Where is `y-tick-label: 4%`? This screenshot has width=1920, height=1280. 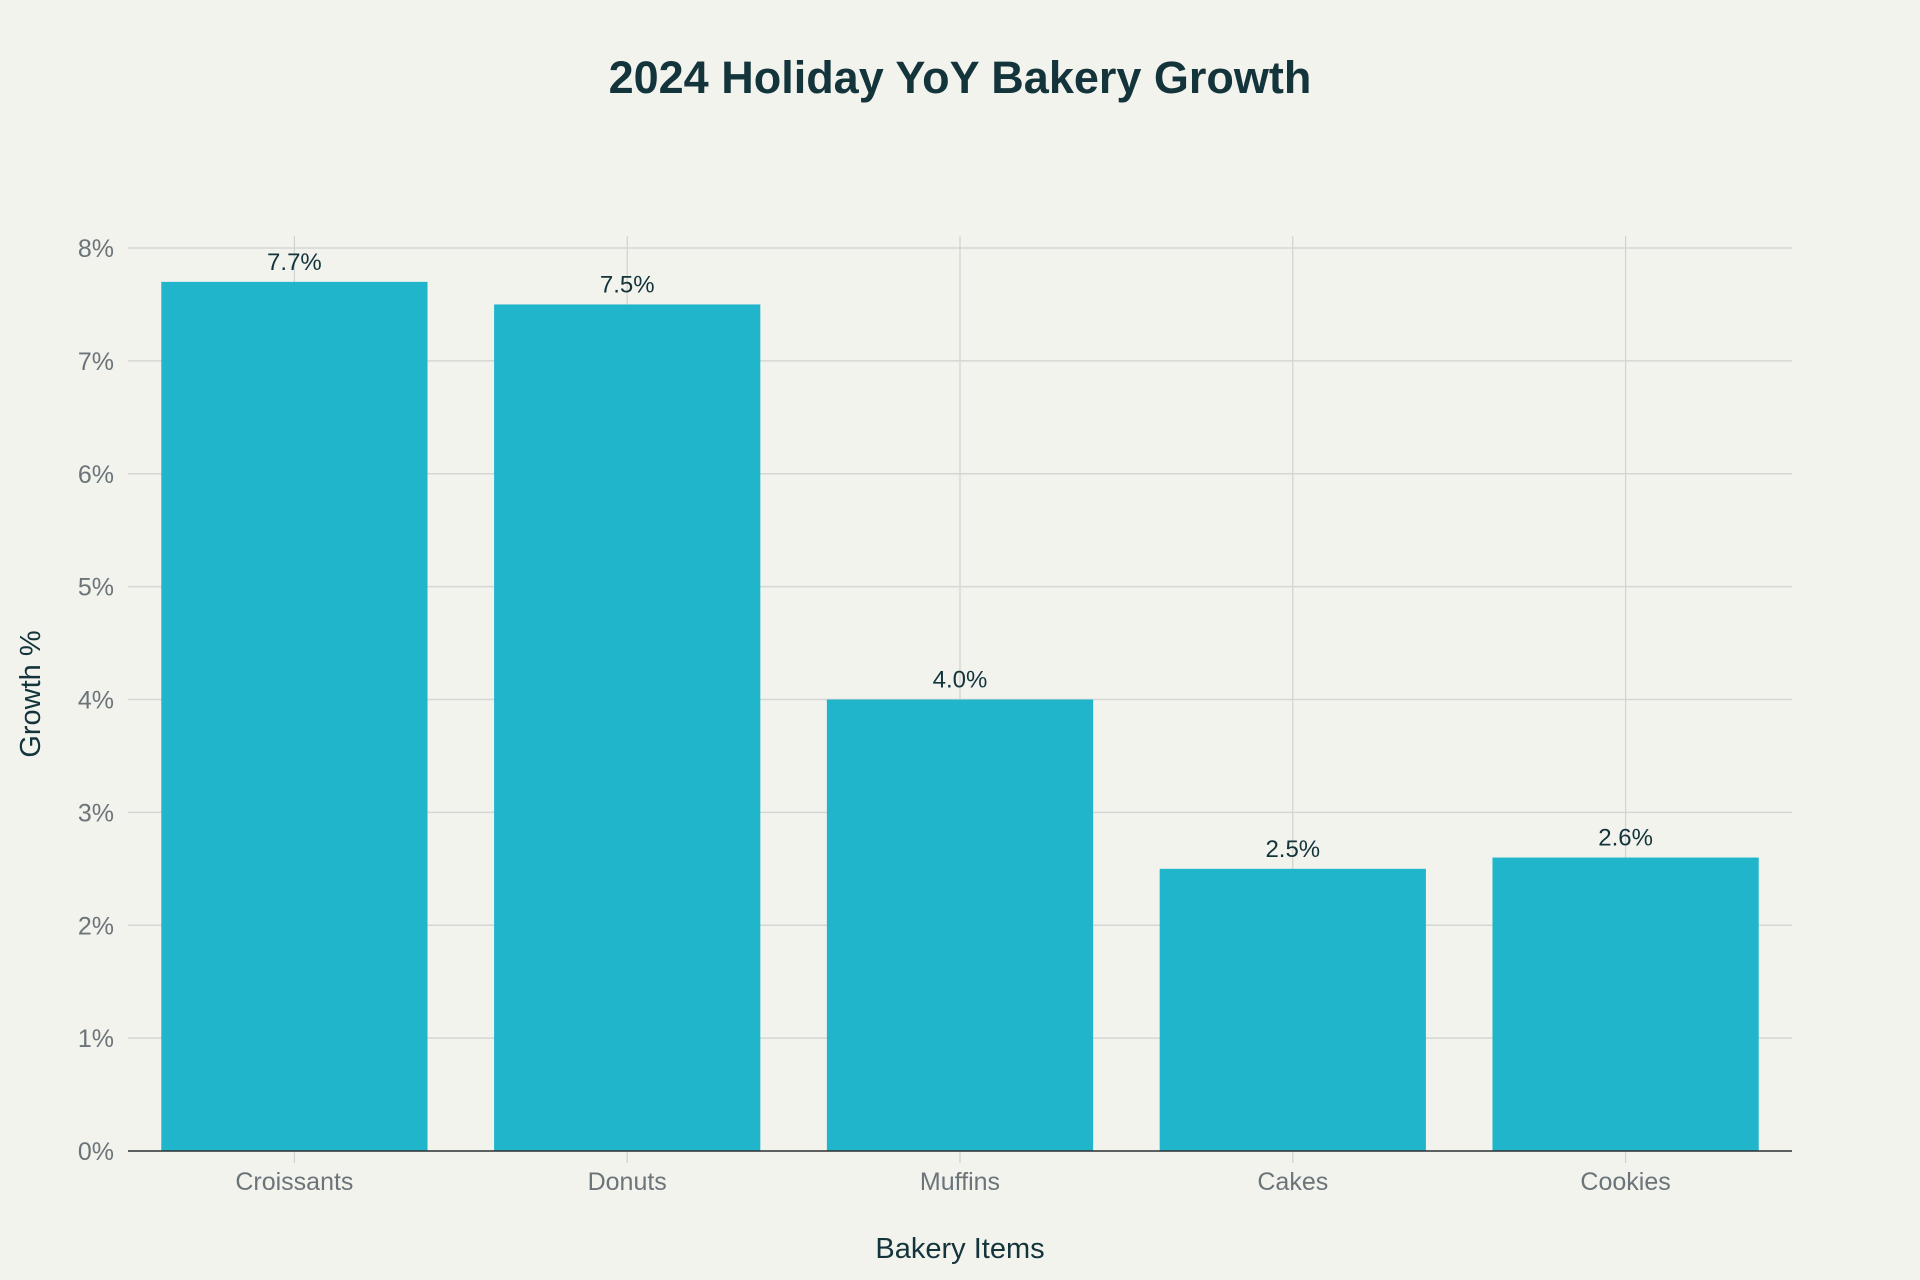 y-tick-label: 4% is located at coordinates (96, 701).